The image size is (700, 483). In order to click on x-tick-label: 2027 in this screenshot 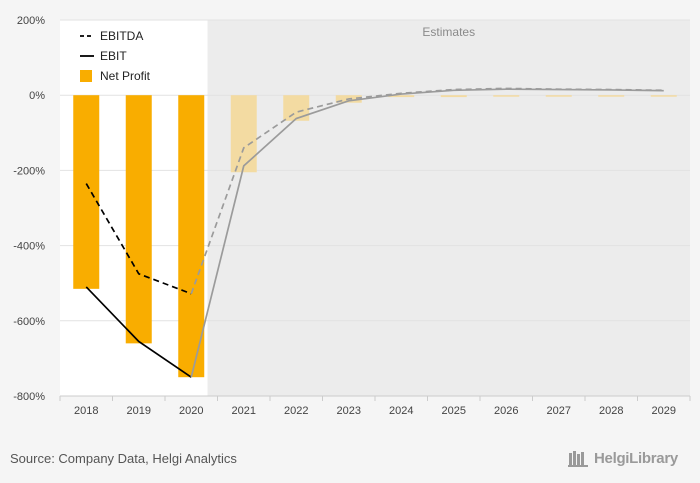, I will do `click(559, 411)`.